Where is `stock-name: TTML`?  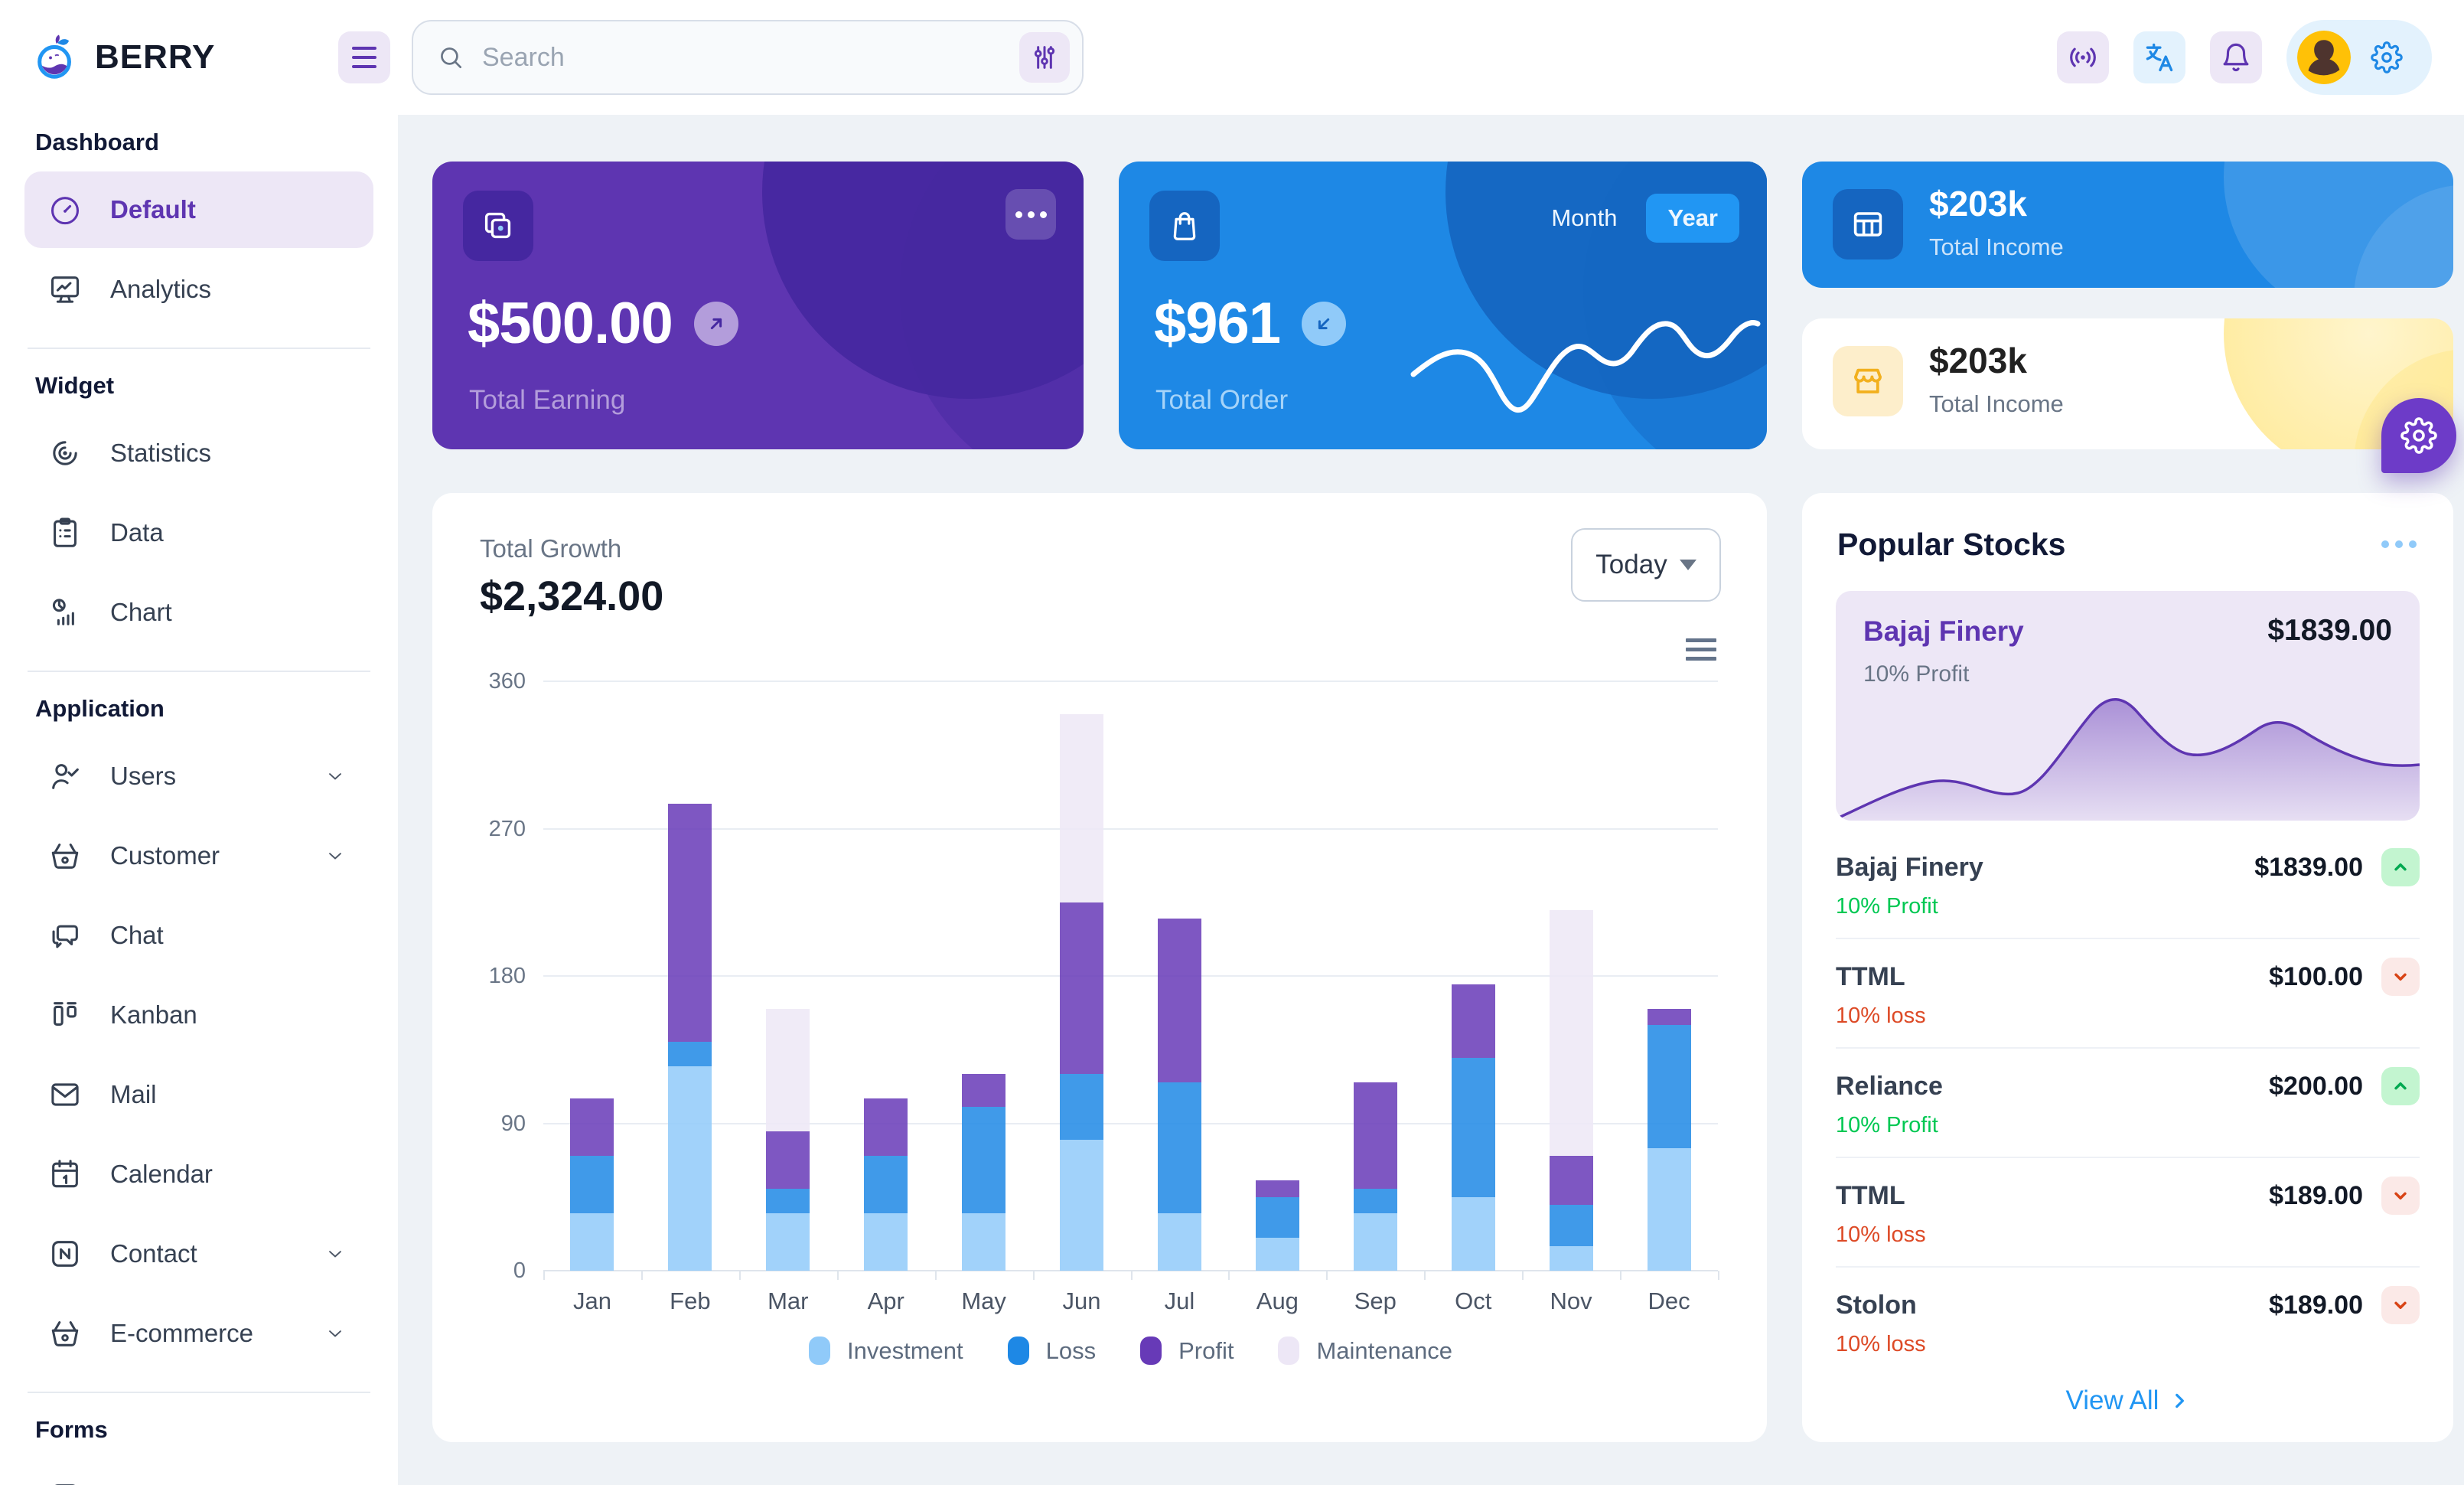 stock-name: TTML is located at coordinates (1870, 976).